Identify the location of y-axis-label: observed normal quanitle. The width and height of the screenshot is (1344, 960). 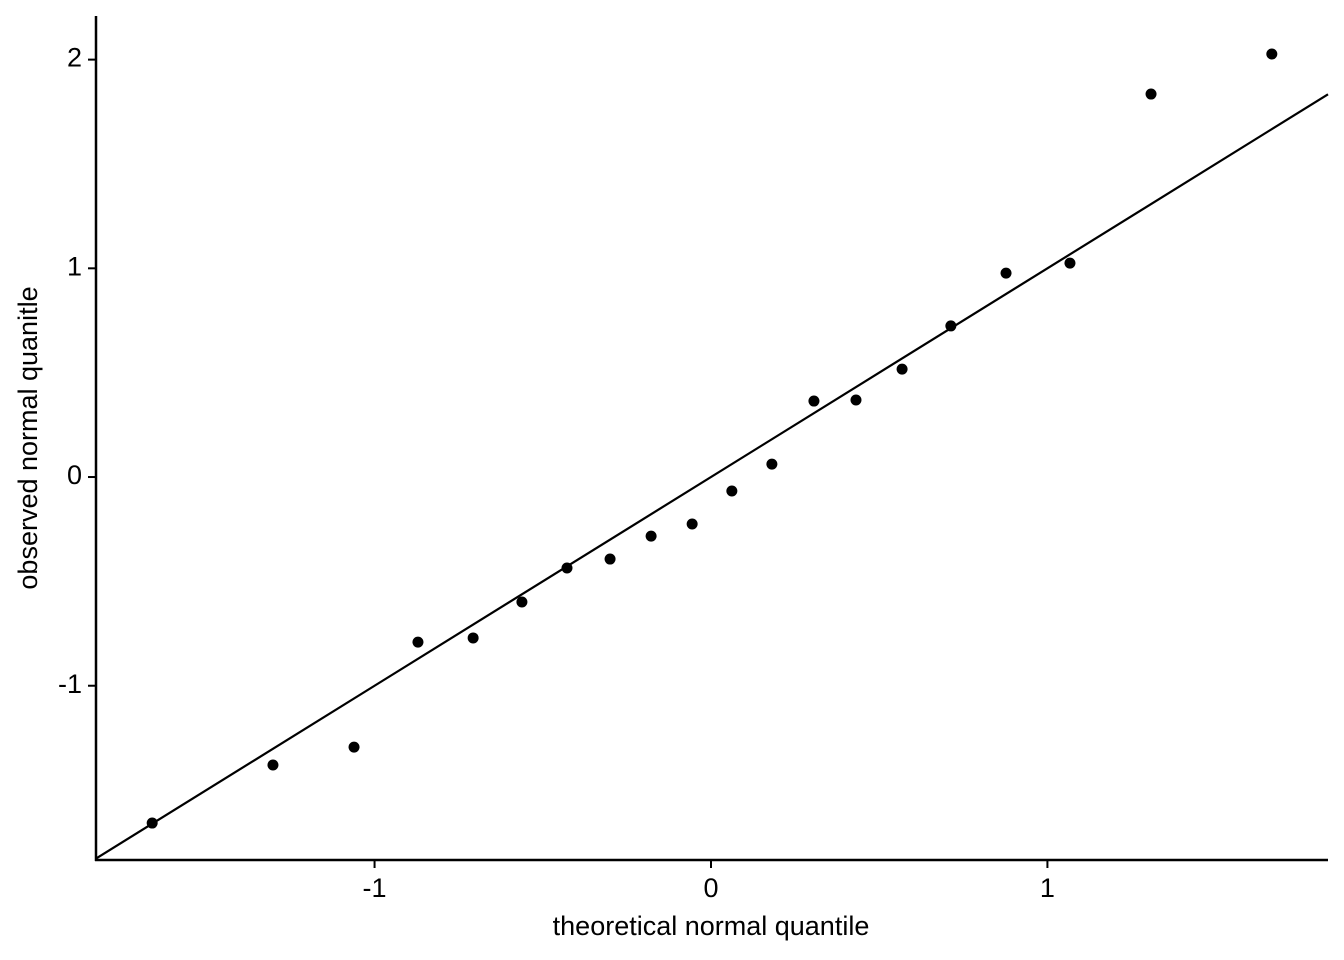
(28, 437).